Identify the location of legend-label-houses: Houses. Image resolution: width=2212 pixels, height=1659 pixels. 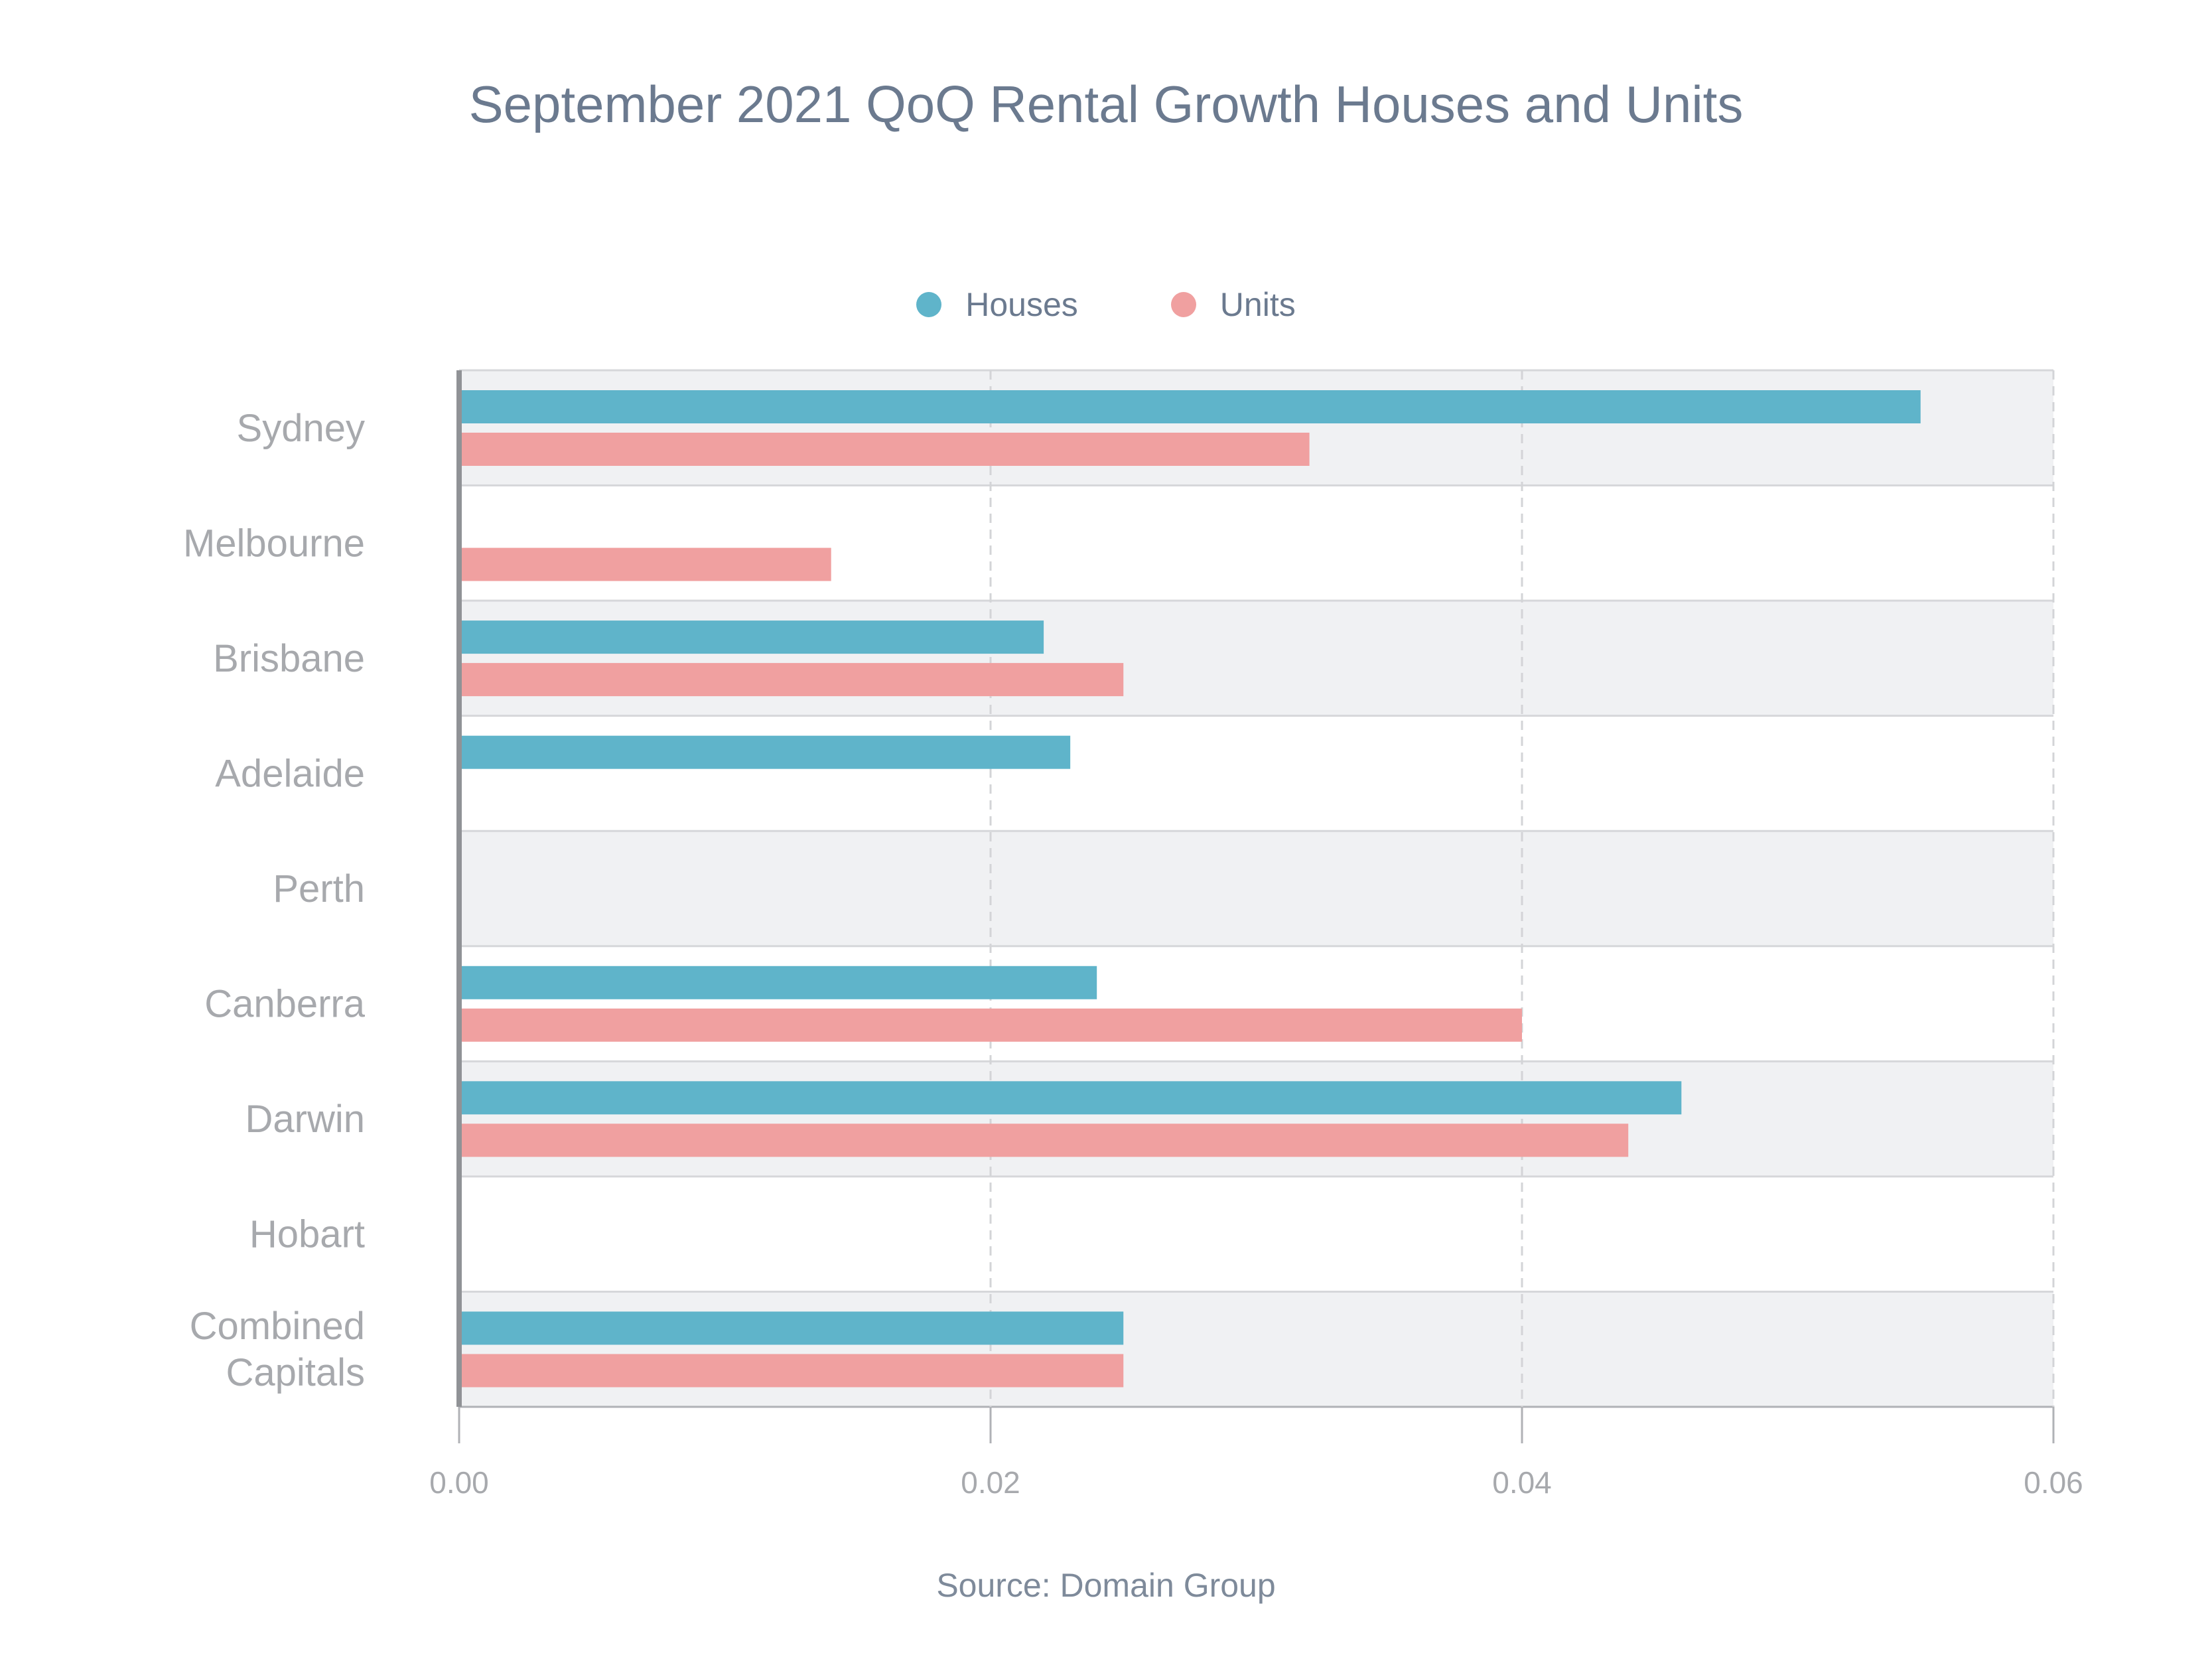
(1021, 304).